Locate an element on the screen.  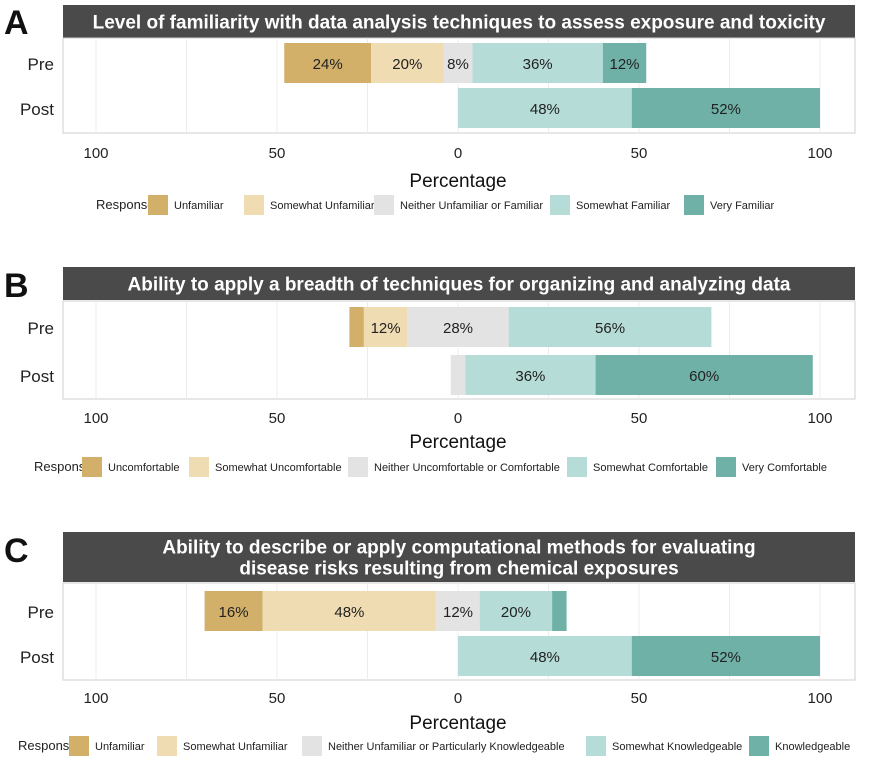
legend-item: Somewhat Knowledgeable is located at coordinates (677, 747).